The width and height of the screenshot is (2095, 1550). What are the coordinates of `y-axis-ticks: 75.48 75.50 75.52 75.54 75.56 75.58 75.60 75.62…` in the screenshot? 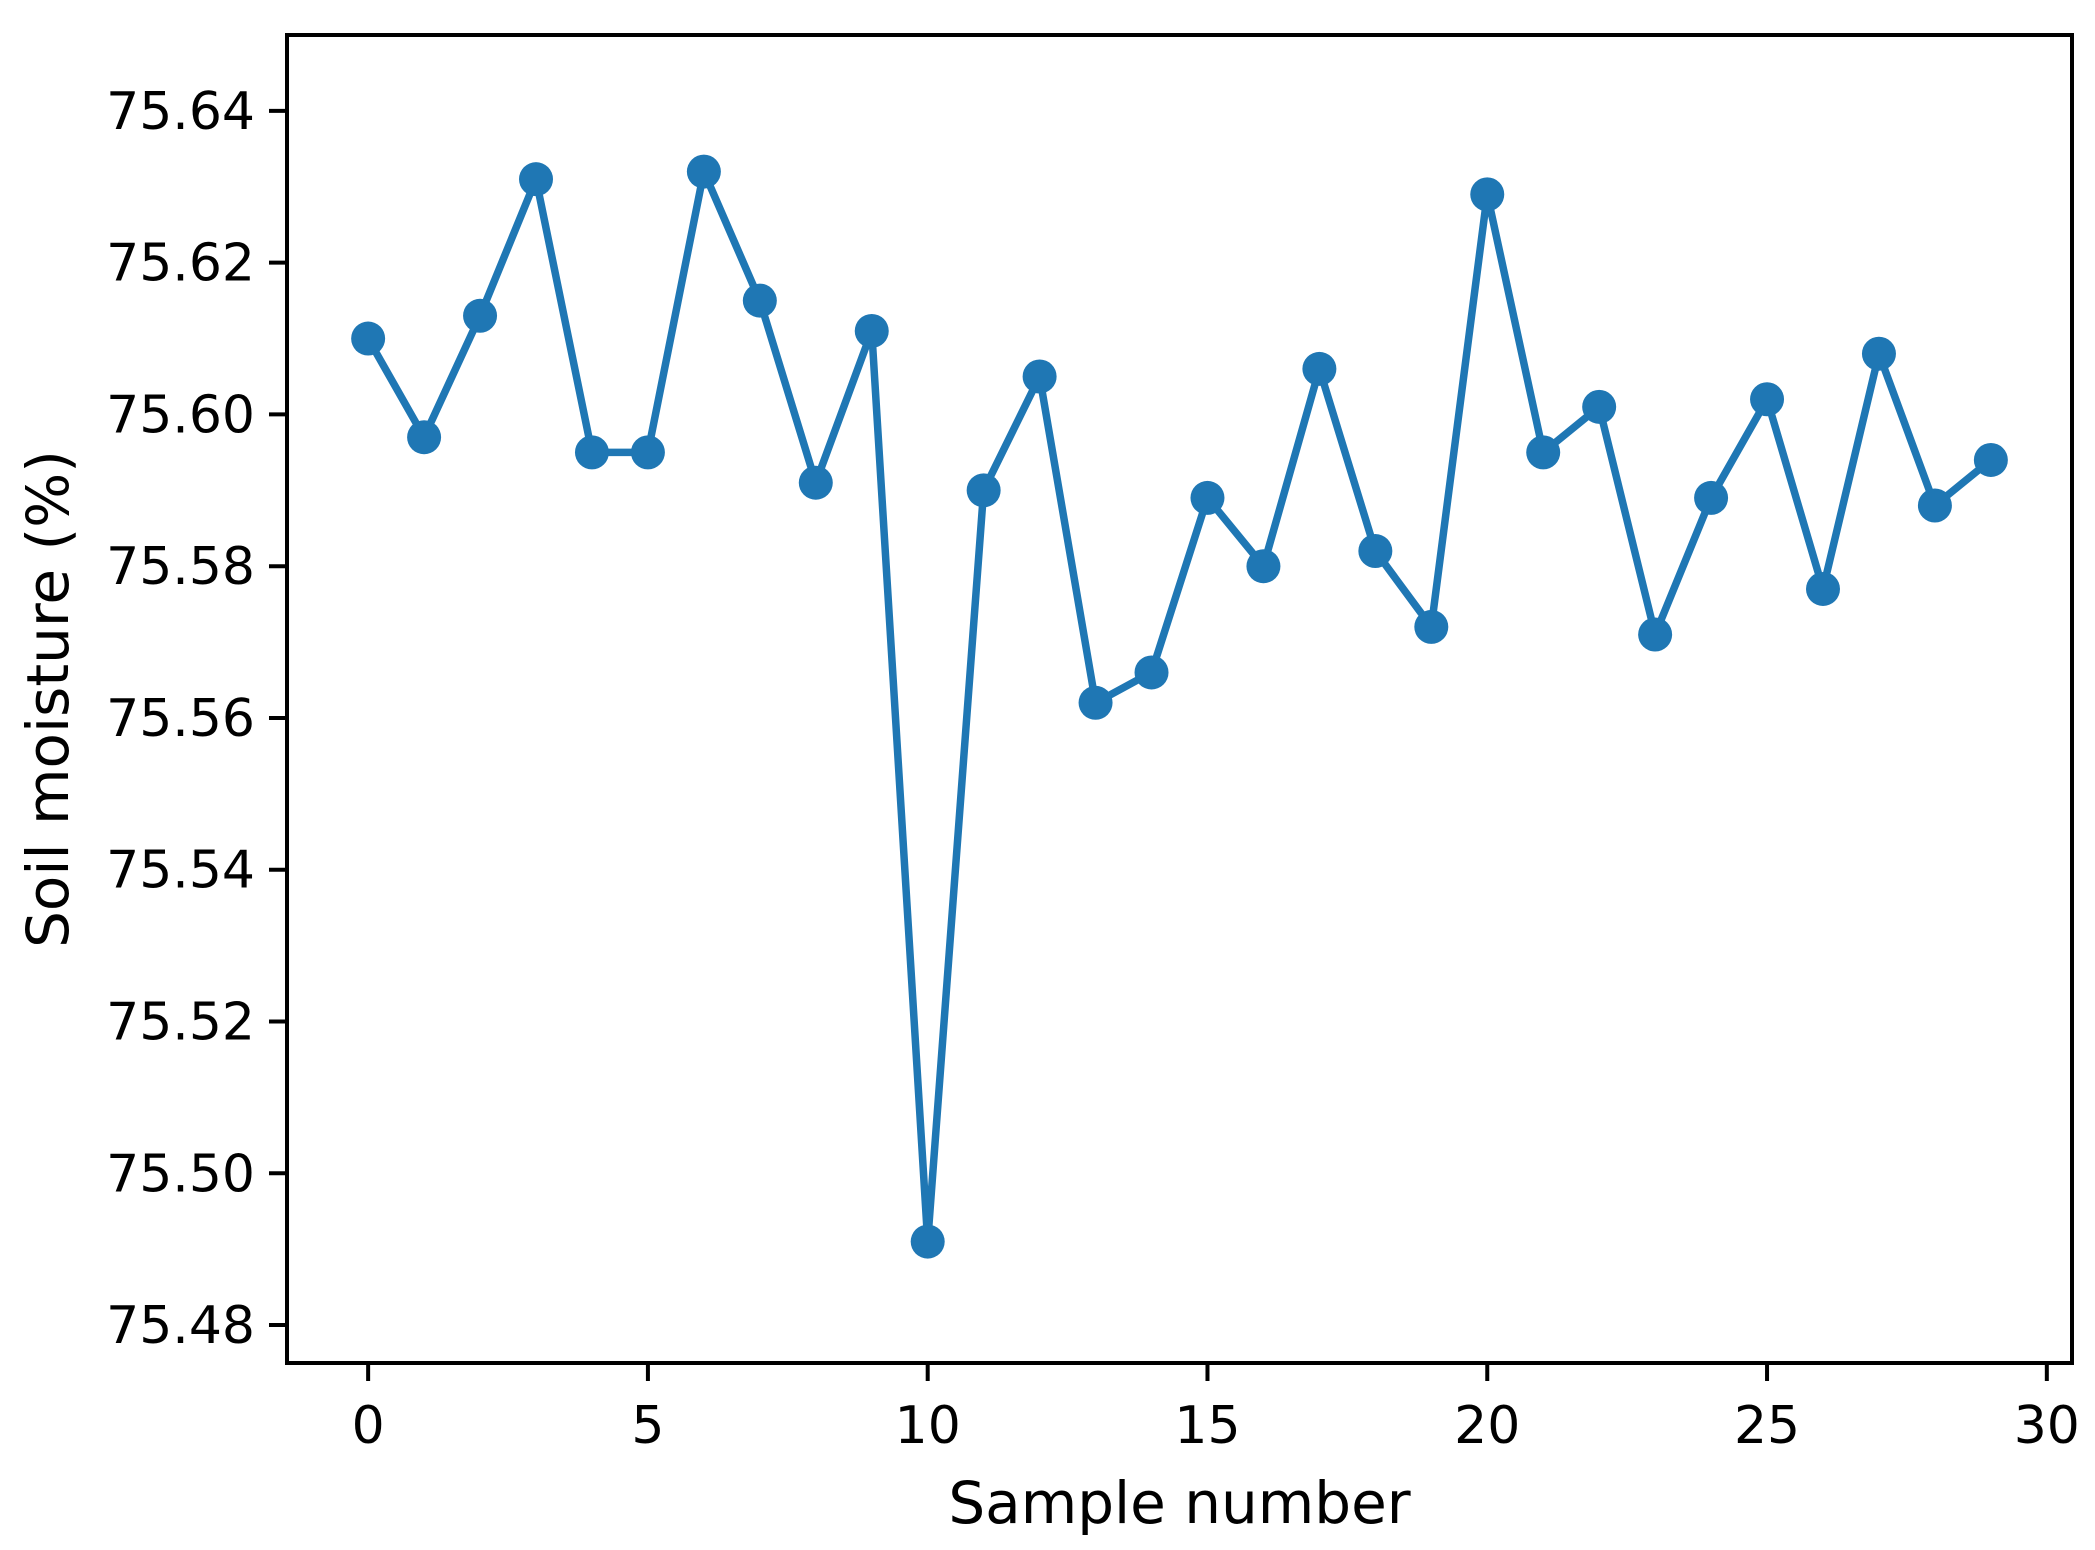 It's located at (196, 719).